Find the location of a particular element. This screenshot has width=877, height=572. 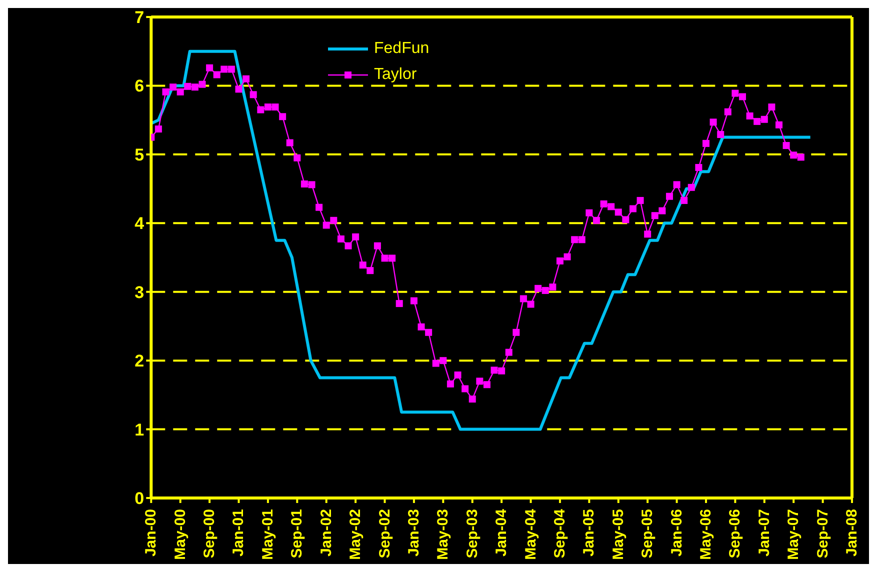

x-tick-label: May-05 is located at coordinates (618, 534).